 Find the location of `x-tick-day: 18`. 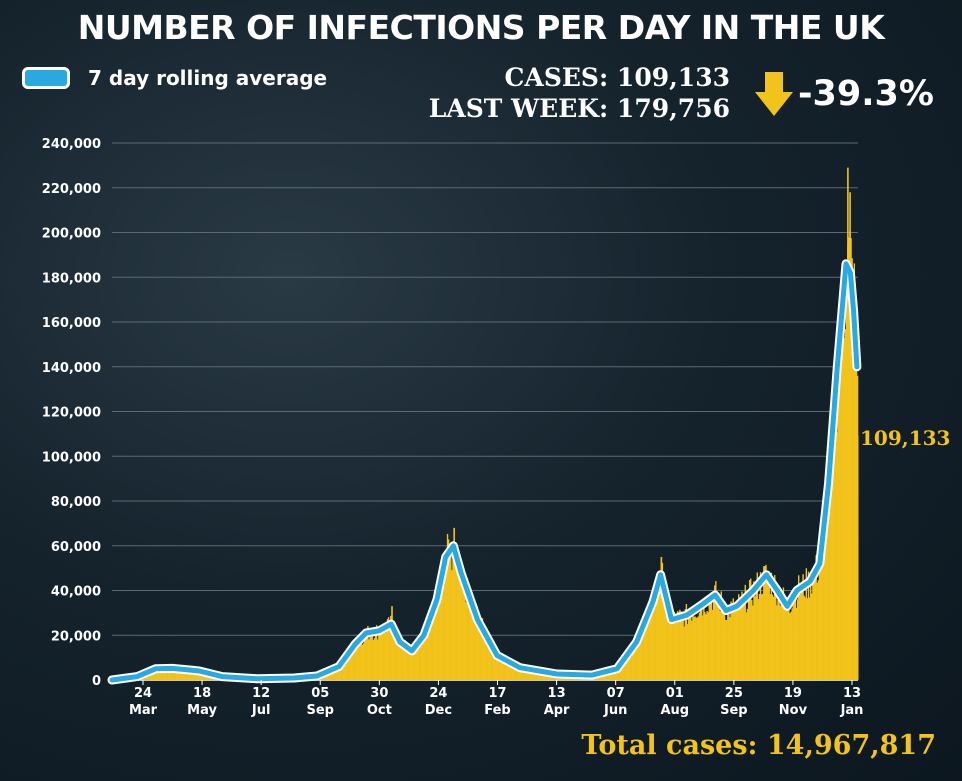

x-tick-day: 18 is located at coordinates (202, 693).